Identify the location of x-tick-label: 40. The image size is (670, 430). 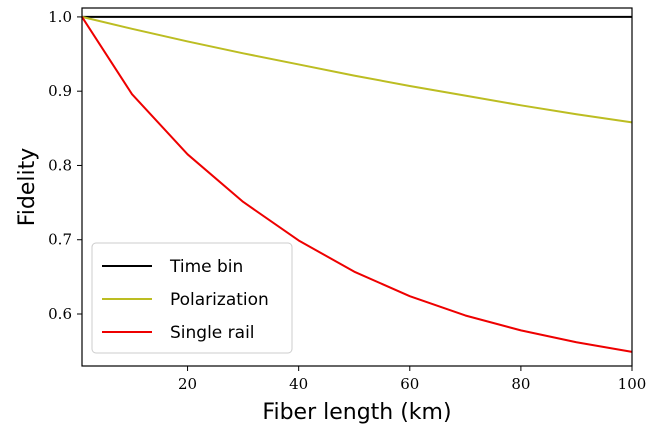
(298, 384).